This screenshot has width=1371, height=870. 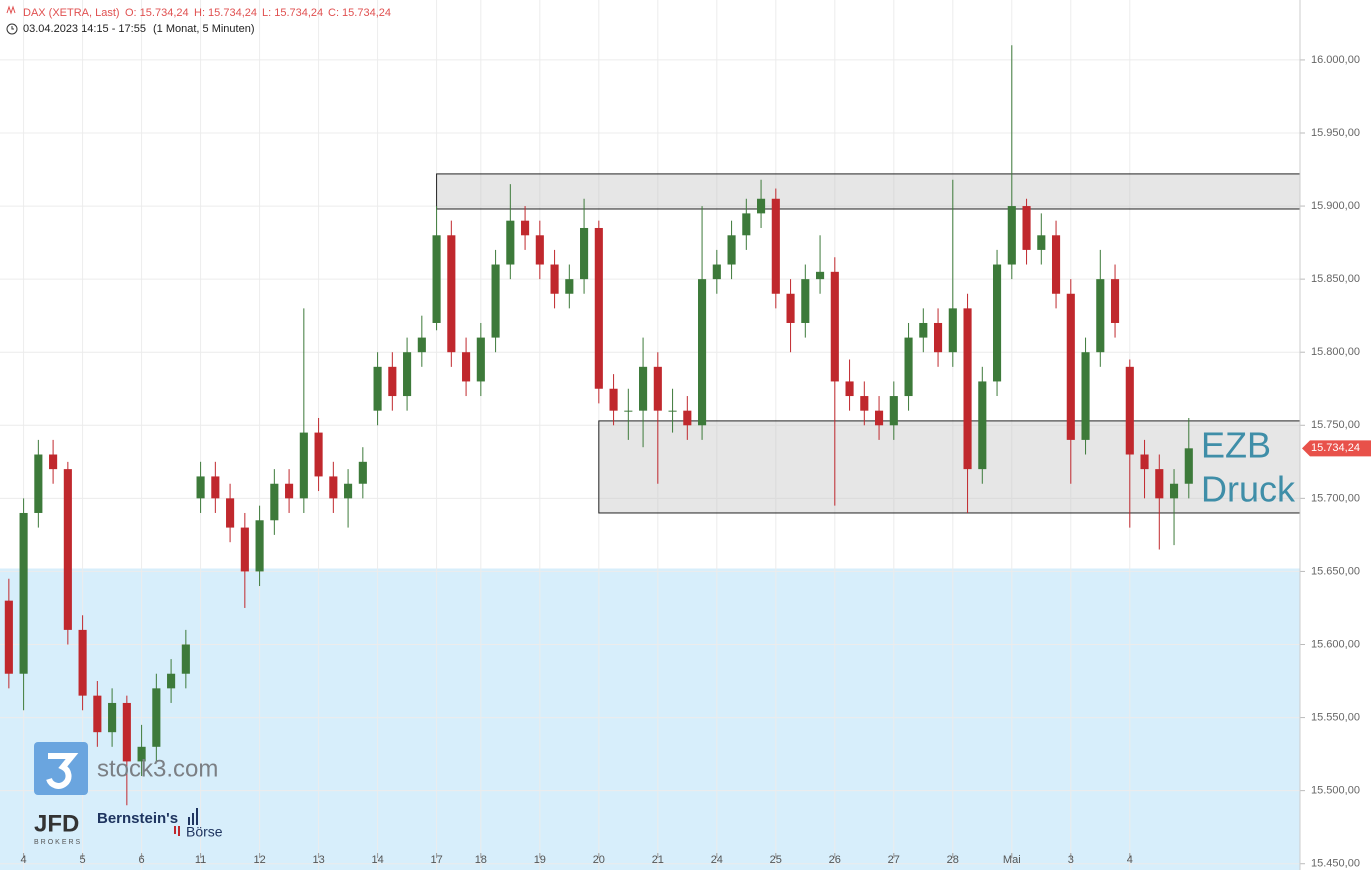 What do you see at coordinates (56, 823) in the screenshot?
I see `jfd-text: JFD` at bounding box center [56, 823].